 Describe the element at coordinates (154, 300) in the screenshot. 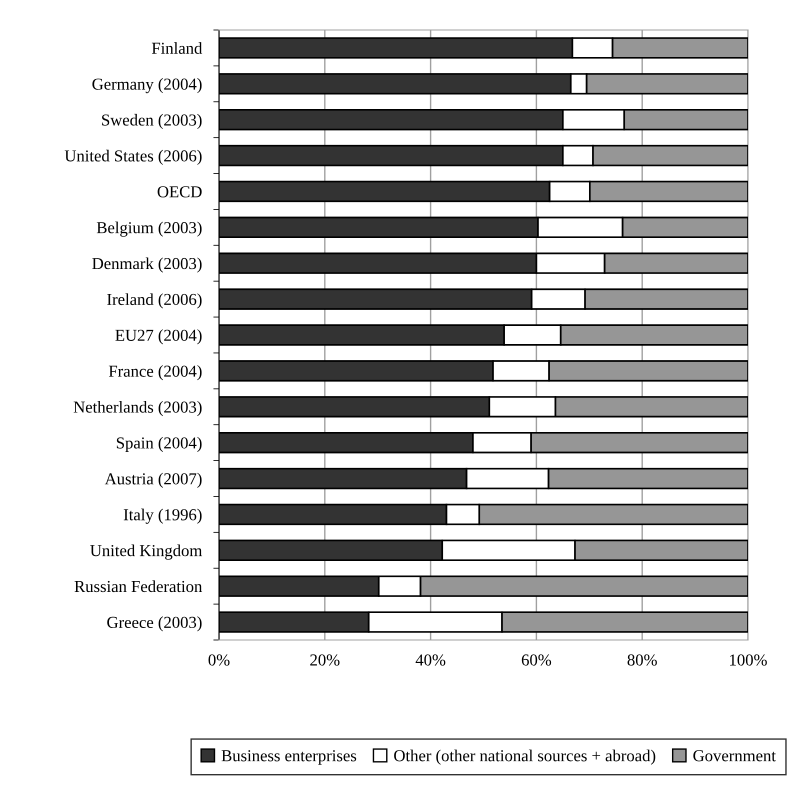

I see `y-tick-label: Ireland (2006)` at that location.